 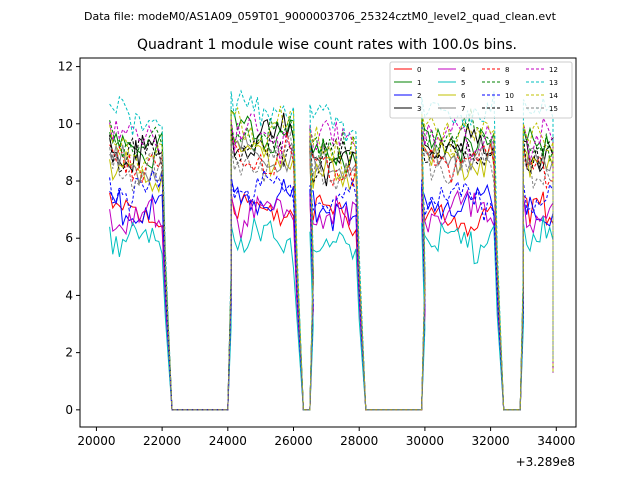 What do you see at coordinates (553, 96) in the screenshot?
I see `legend-label-14: 14` at bounding box center [553, 96].